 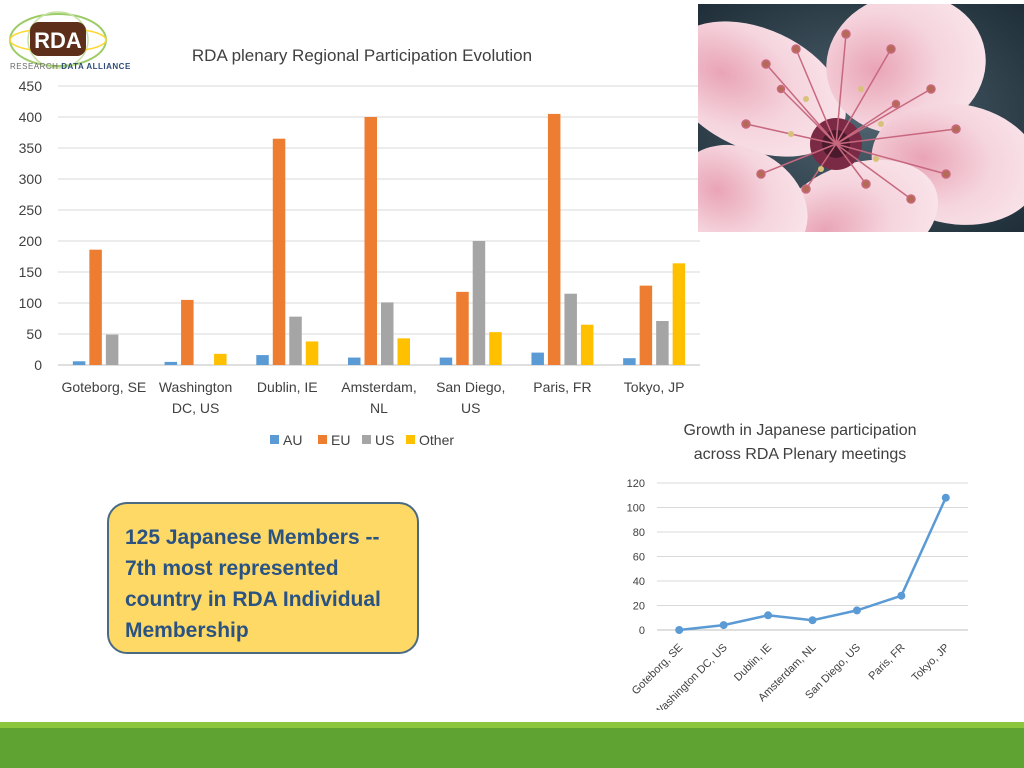 What do you see at coordinates (642, 631) in the screenshot?
I see `line-y-tick-label: 0` at bounding box center [642, 631].